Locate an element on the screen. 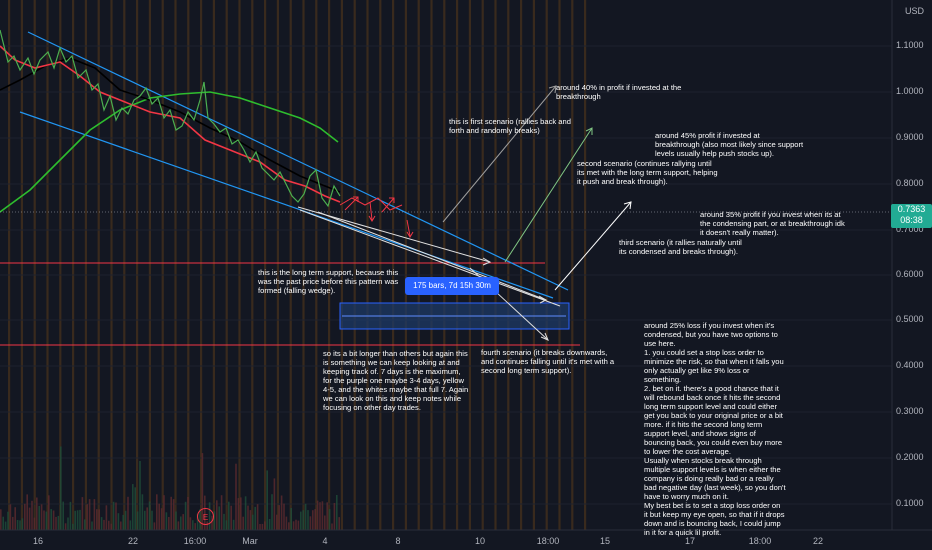  price-tick: 0.3000 is located at coordinates (910, 411).